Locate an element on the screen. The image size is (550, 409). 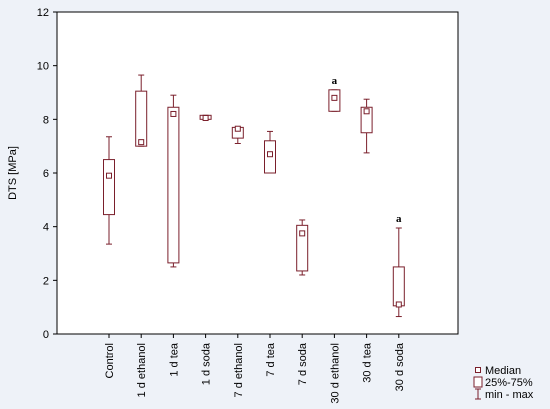
legend-item-median: Median is located at coordinates (498, 371).